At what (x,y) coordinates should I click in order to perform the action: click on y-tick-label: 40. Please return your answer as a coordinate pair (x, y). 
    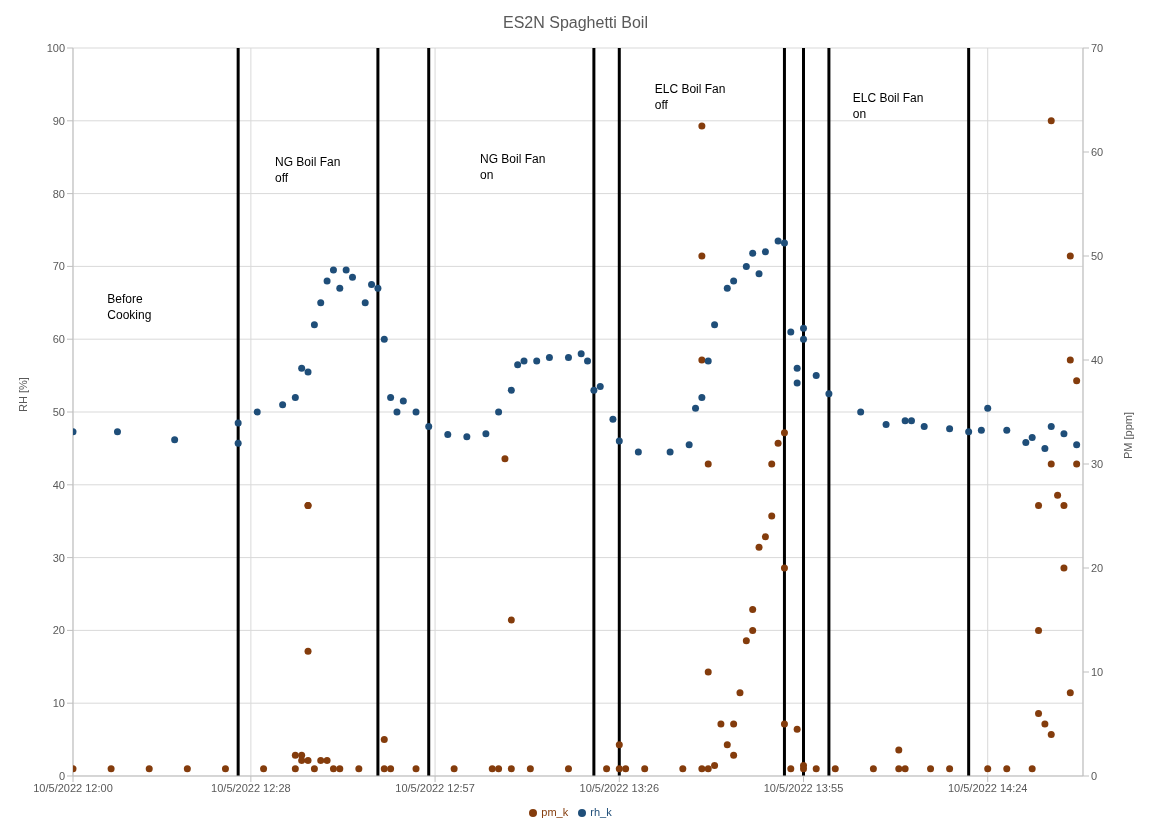
    Looking at the image, I should click on (58, 484).